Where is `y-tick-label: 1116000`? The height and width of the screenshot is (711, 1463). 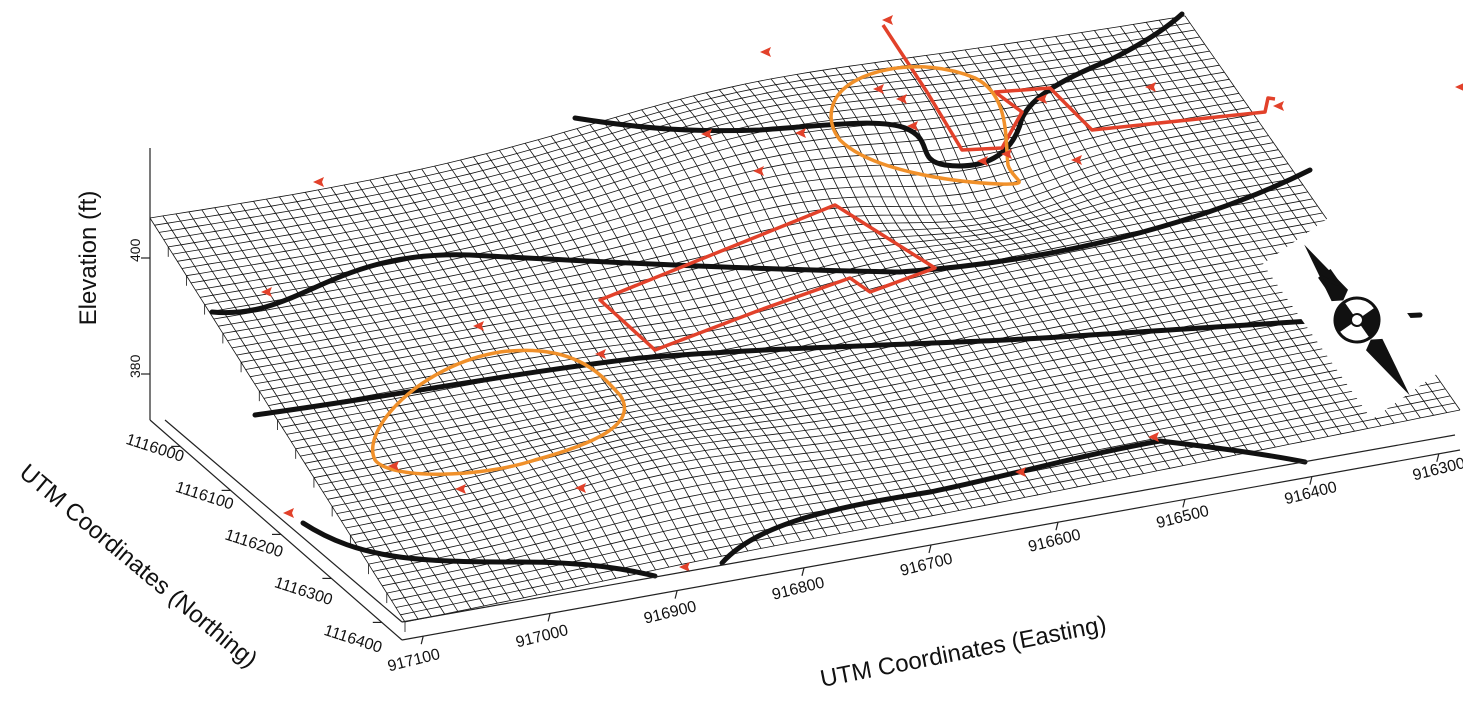 y-tick-label: 1116000 is located at coordinates (155, 448).